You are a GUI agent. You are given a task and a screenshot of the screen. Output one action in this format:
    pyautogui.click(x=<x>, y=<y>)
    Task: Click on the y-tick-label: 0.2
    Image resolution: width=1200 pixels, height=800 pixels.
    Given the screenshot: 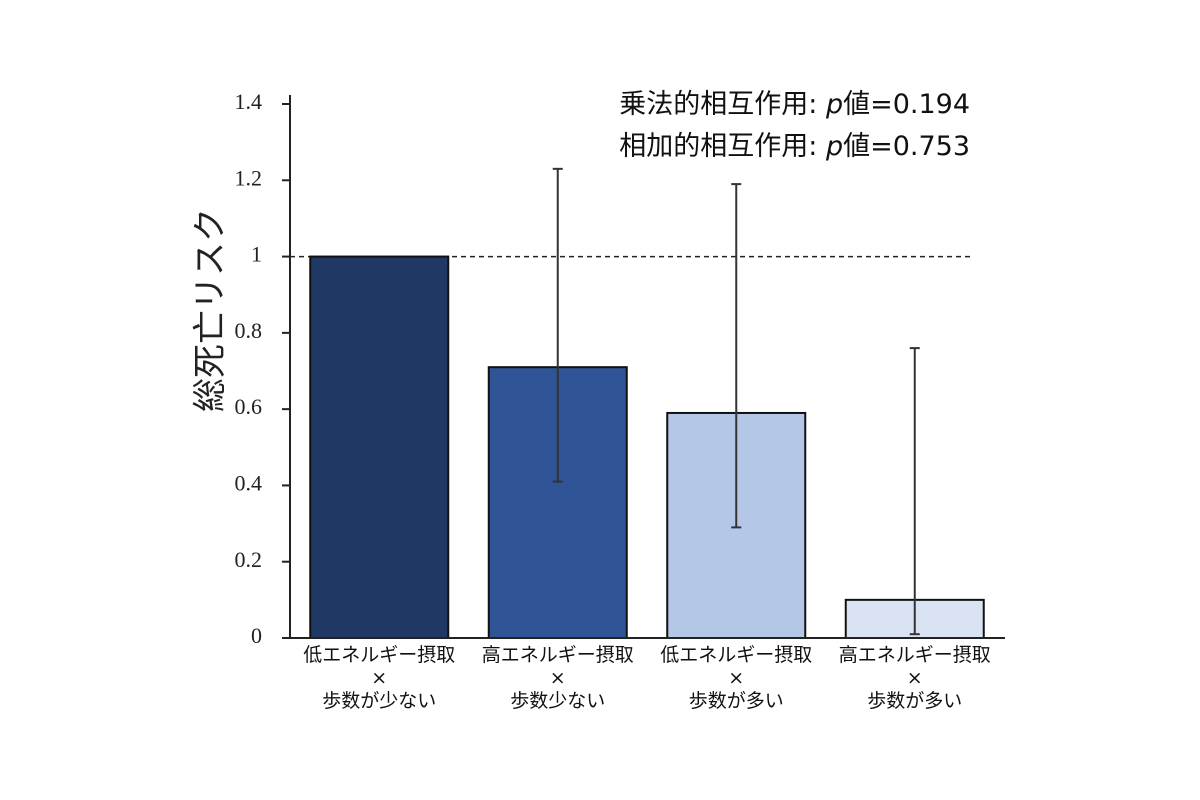 What is the action you would take?
    pyautogui.click(x=249, y=559)
    